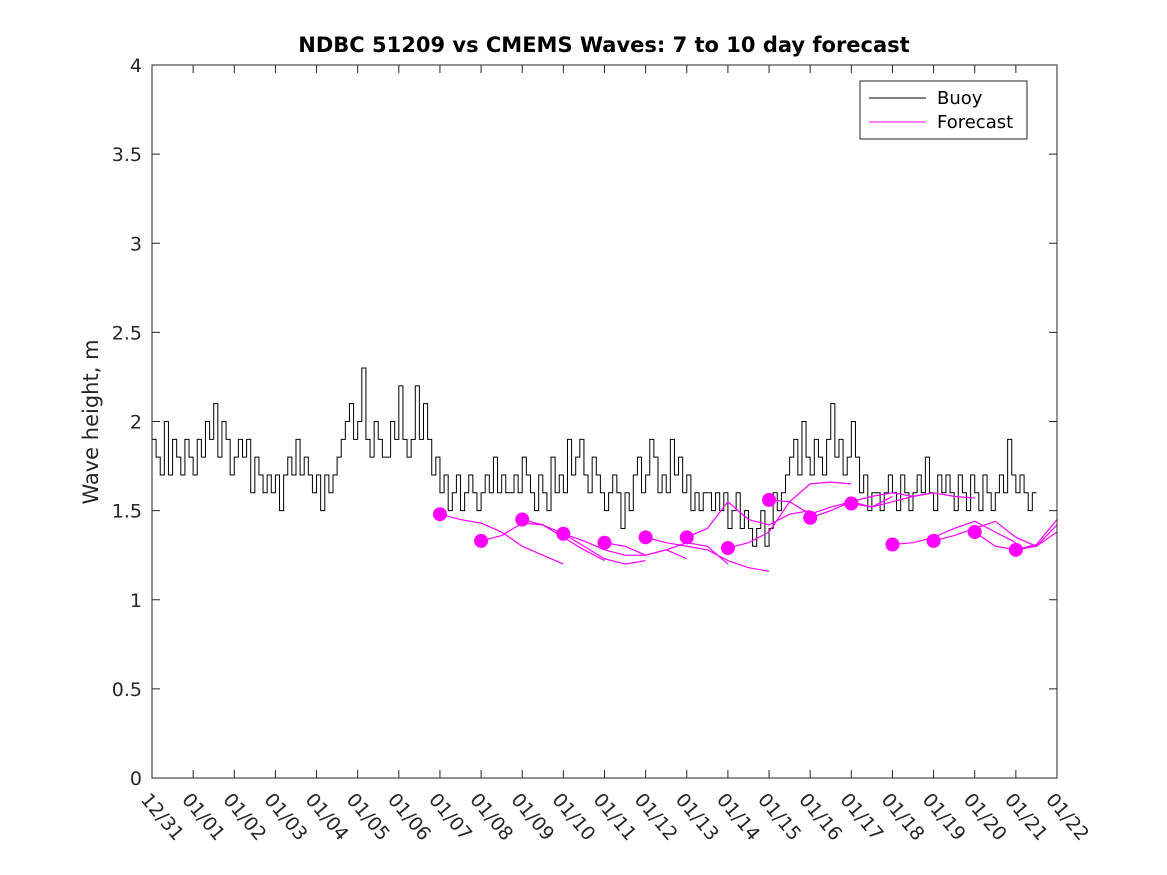 This screenshot has height=875, width=1167. What do you see at coordinates (162, 817) in the screenshot?
I see `x-tick-label: 12/31` at bounding box center [162, 817].